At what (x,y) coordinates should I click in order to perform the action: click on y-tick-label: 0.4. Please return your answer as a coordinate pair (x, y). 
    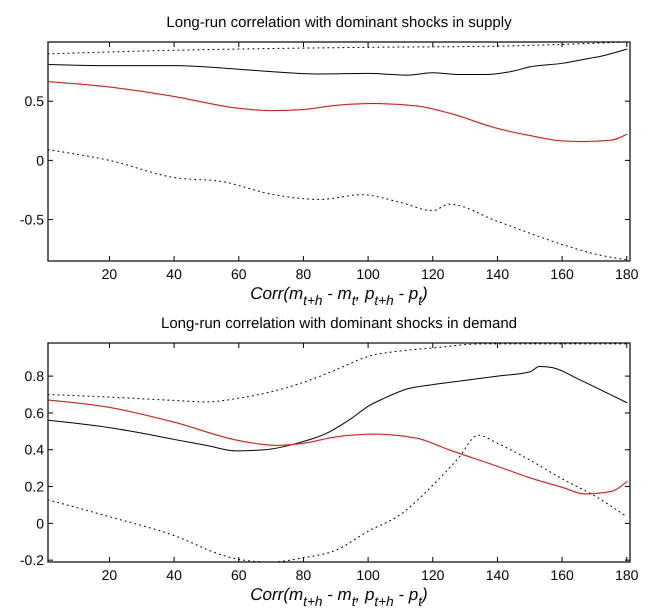
    Looking at the image, I should click on (34, 450).